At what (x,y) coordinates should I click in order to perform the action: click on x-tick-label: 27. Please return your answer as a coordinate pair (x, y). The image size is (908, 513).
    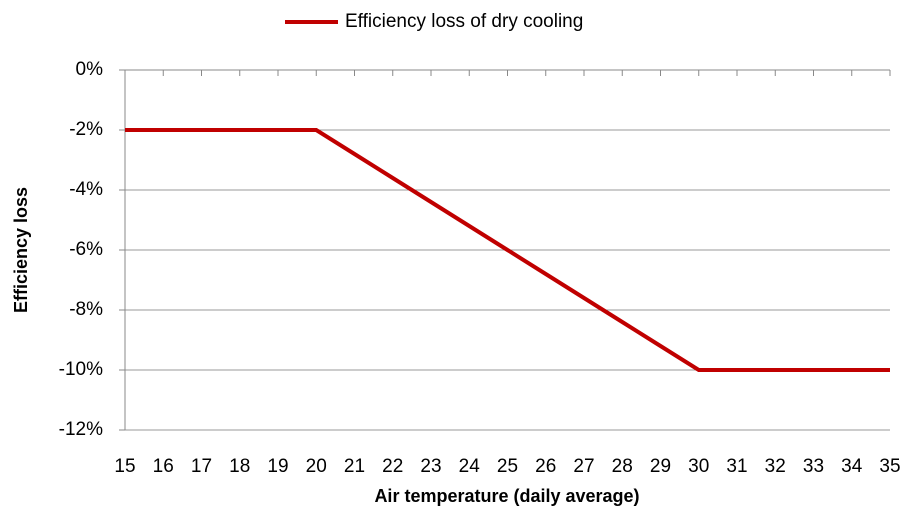
    Looking at the image, I should click on (583, 466).